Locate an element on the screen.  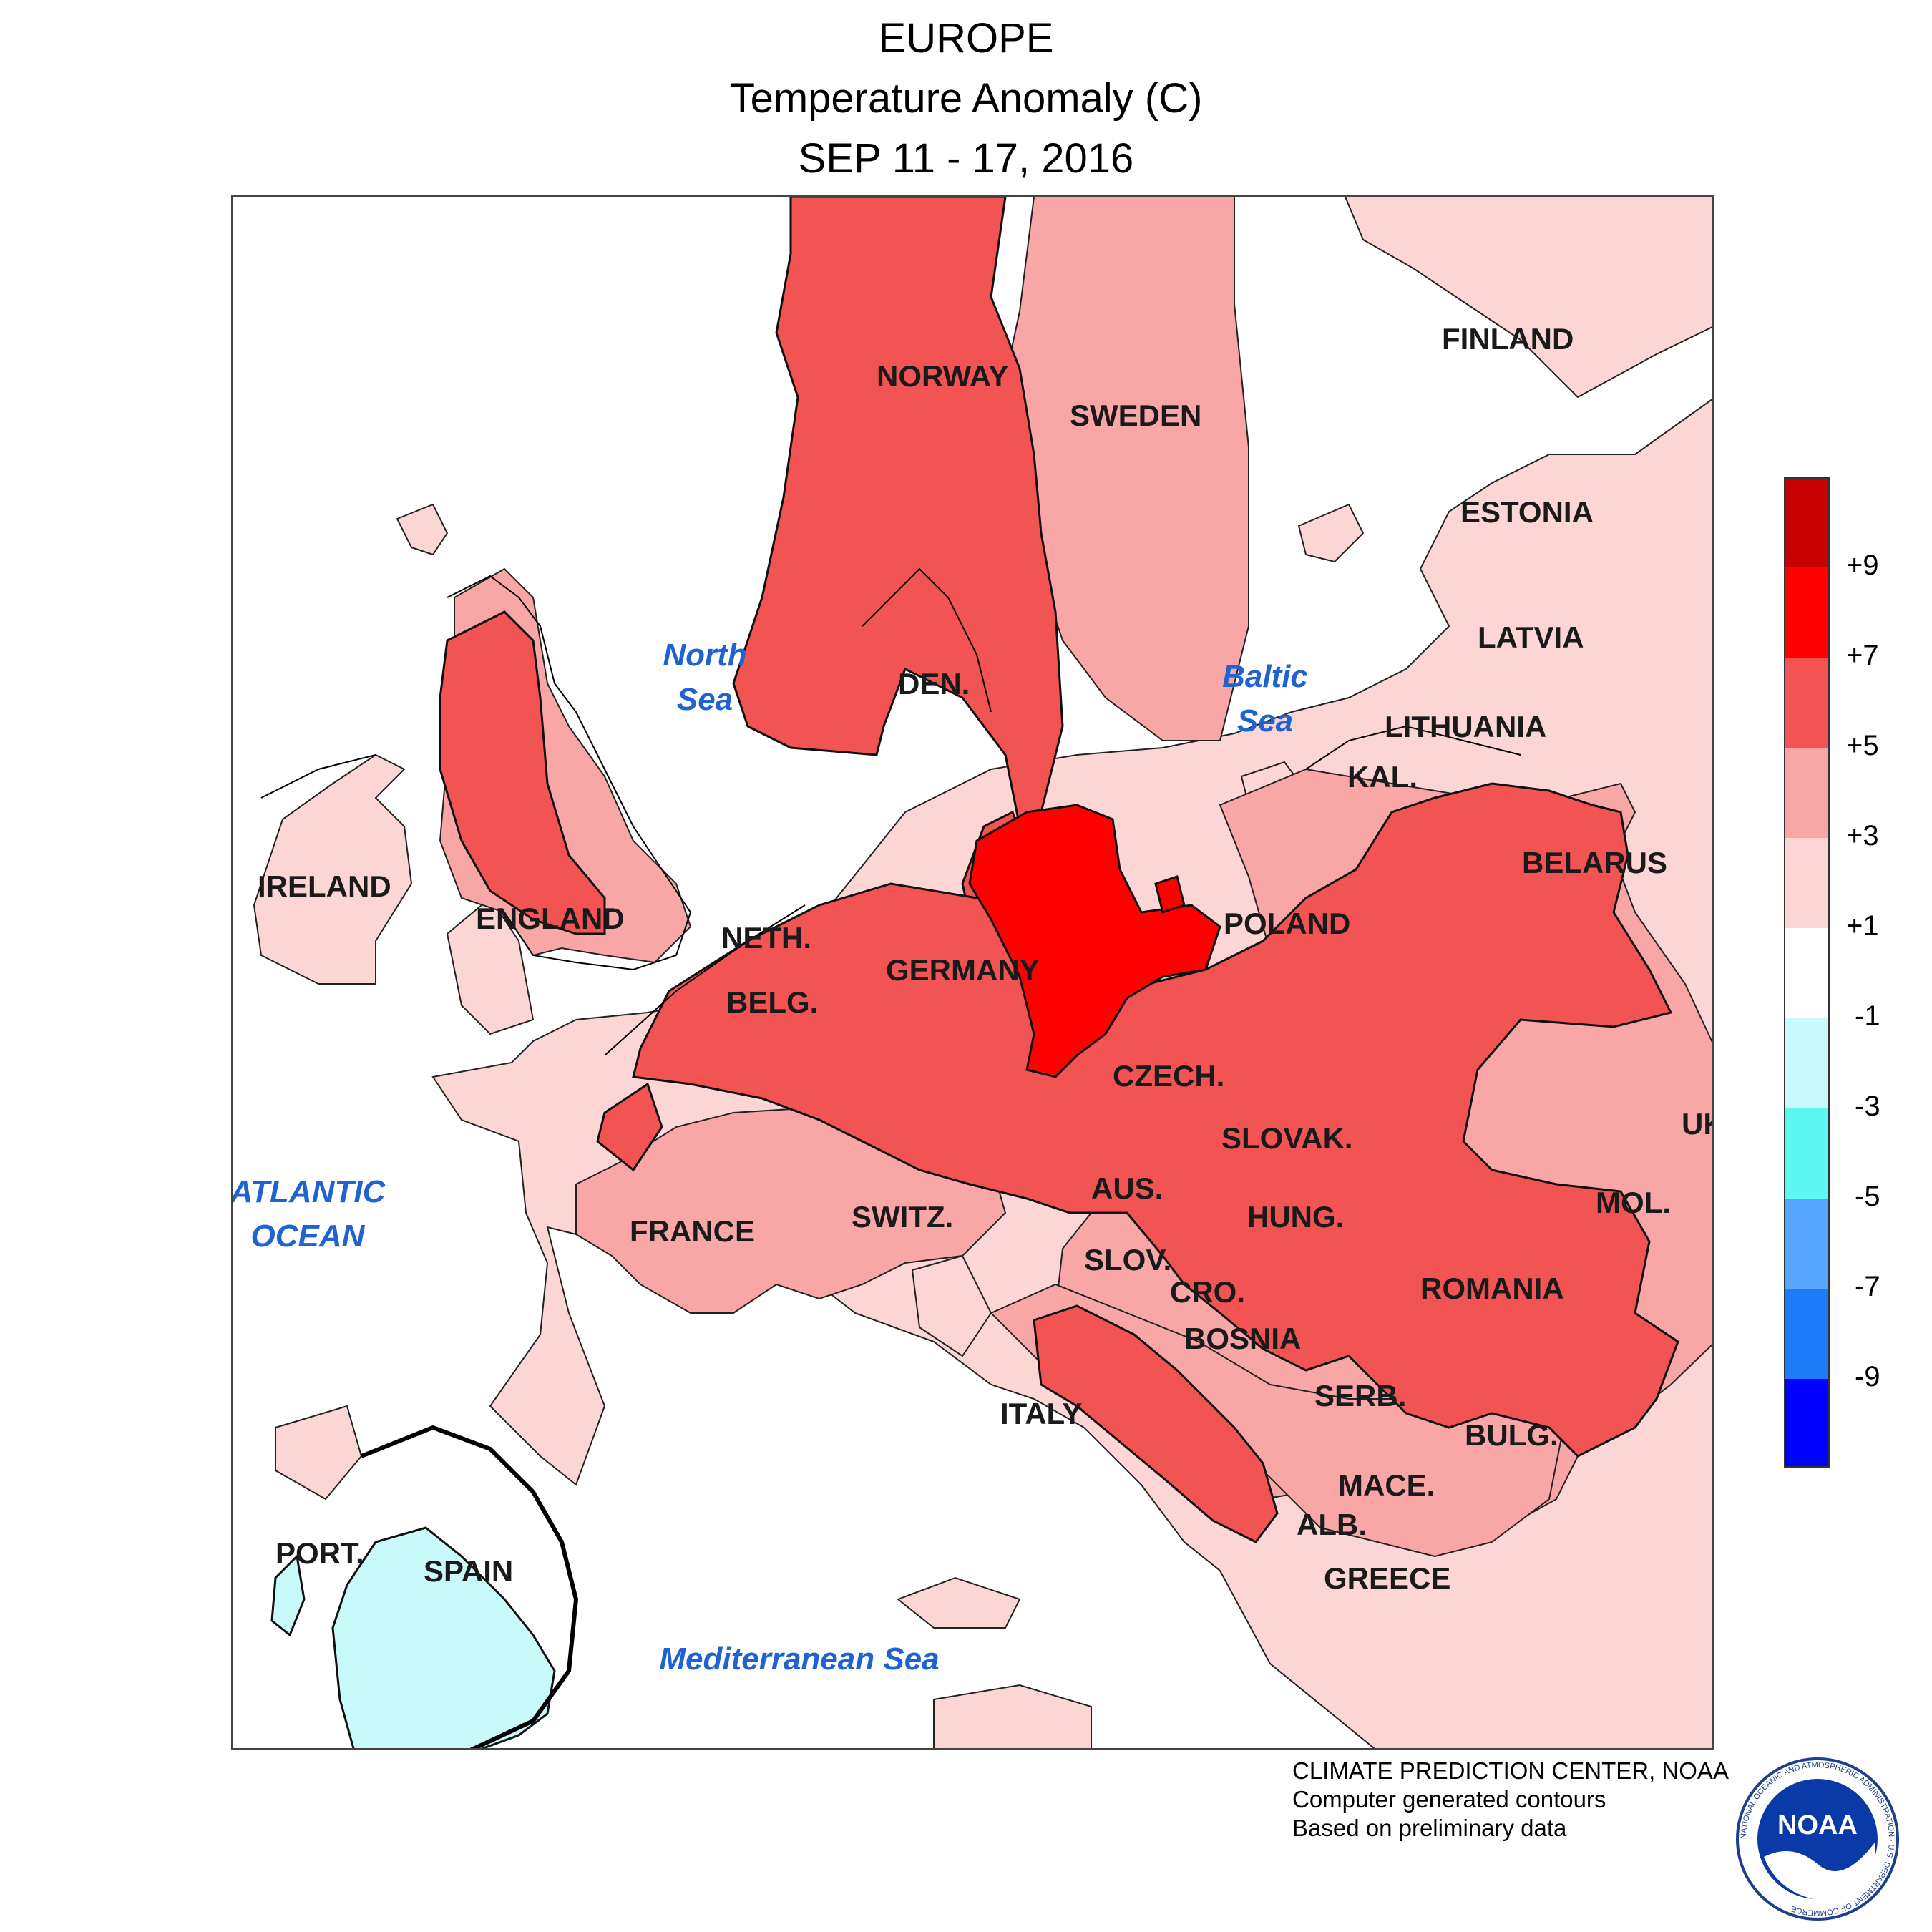
country-label: KAL. is located at coordinates (1382, 777).